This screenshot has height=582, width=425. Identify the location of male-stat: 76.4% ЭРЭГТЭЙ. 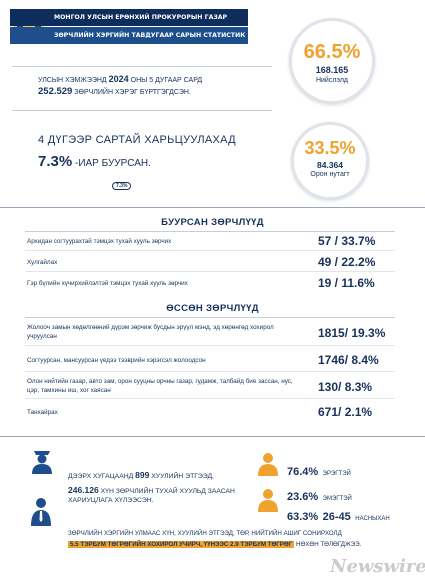
(319, 471).